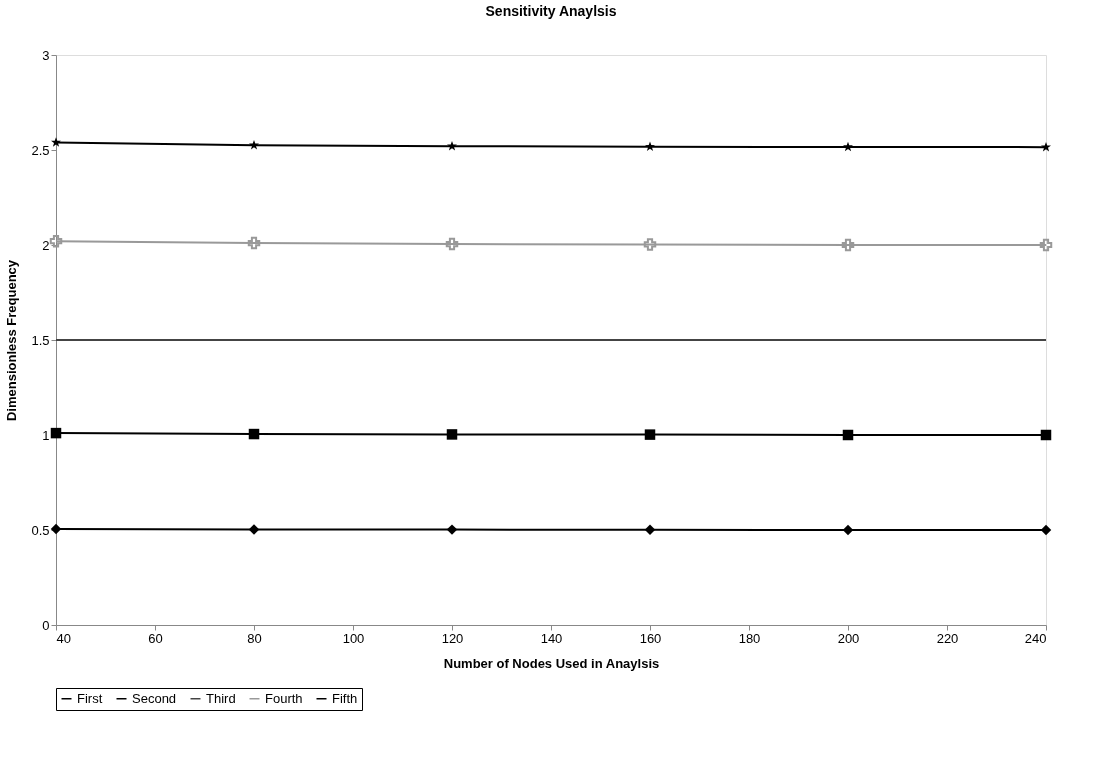  I want to click on x-tick-label: 100, so click(353, 638).